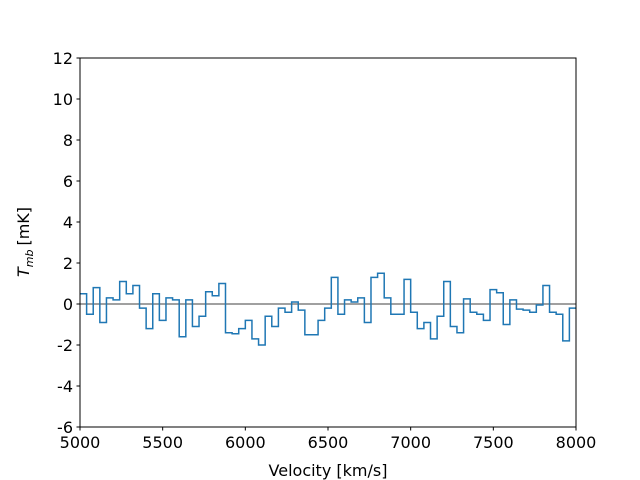  Describe the element at coordinates (63, 99) in the screenshot. I see `y-tick-label: 10` at that location.